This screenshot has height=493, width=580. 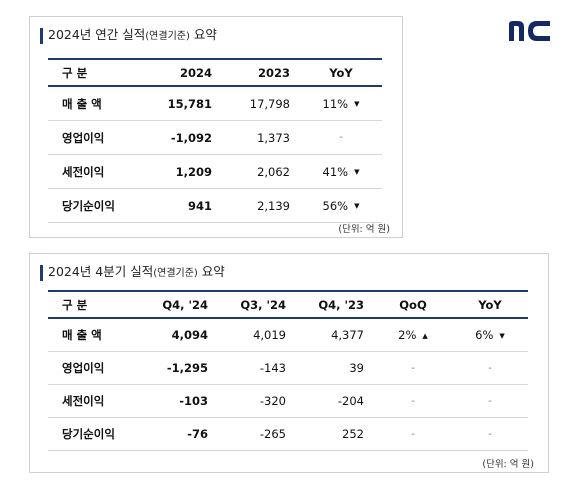 What do you see at coordinates (257, 401) in the screenshot?
I see `cell-q3-24: -320` at bounding box center [257, 401].